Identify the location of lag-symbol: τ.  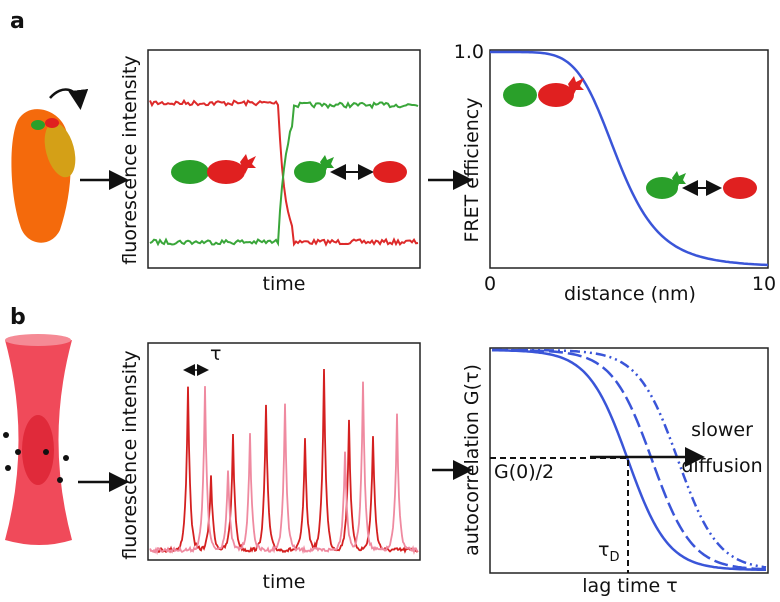
(215, 354).